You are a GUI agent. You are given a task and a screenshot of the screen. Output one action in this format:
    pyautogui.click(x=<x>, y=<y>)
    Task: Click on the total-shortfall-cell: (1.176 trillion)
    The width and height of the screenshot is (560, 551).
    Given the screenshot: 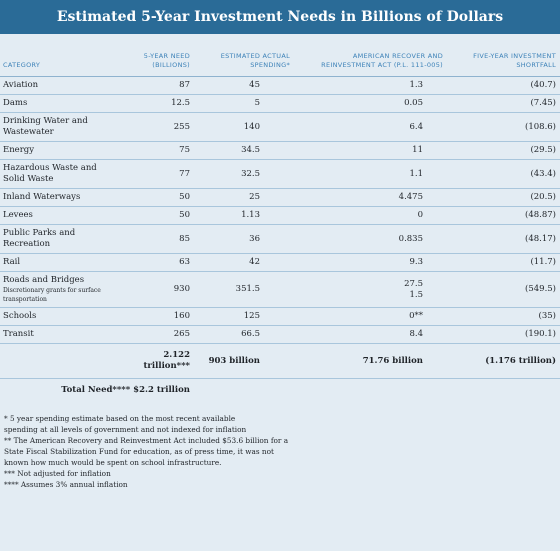 What is the action you would take?
    pyautogui.click(x=503, y=361)
    